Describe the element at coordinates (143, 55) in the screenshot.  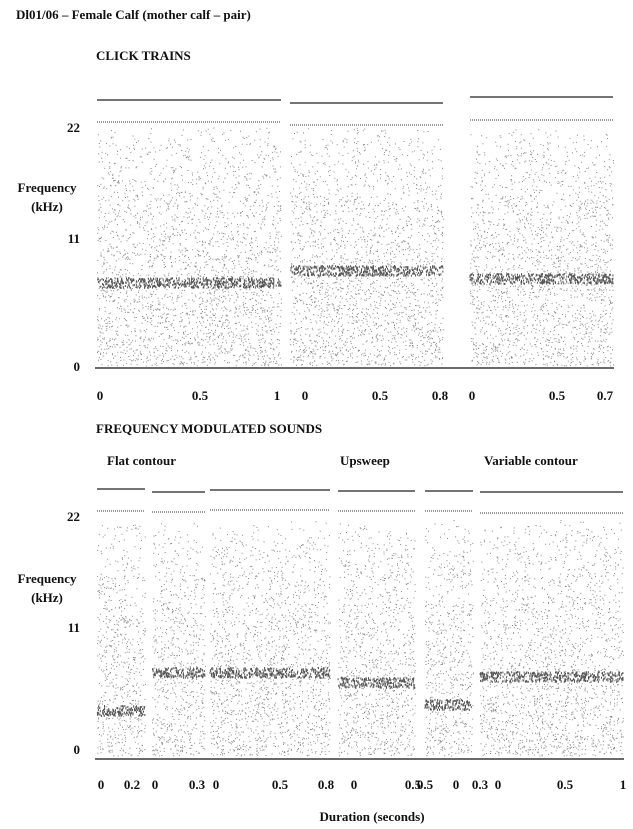
I see `section-title: CLICK TRAINS` at that location.